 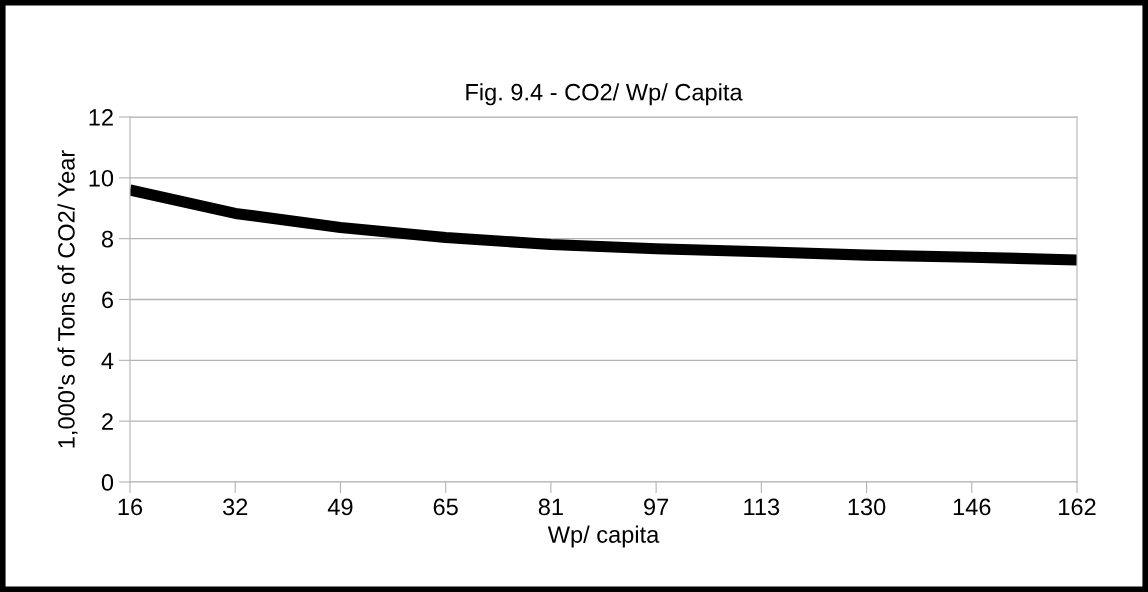 What do you see at coordinates (550, 507) in the screenshot?
I see `x-tick-label: 81` at bounding box center [550, 507].